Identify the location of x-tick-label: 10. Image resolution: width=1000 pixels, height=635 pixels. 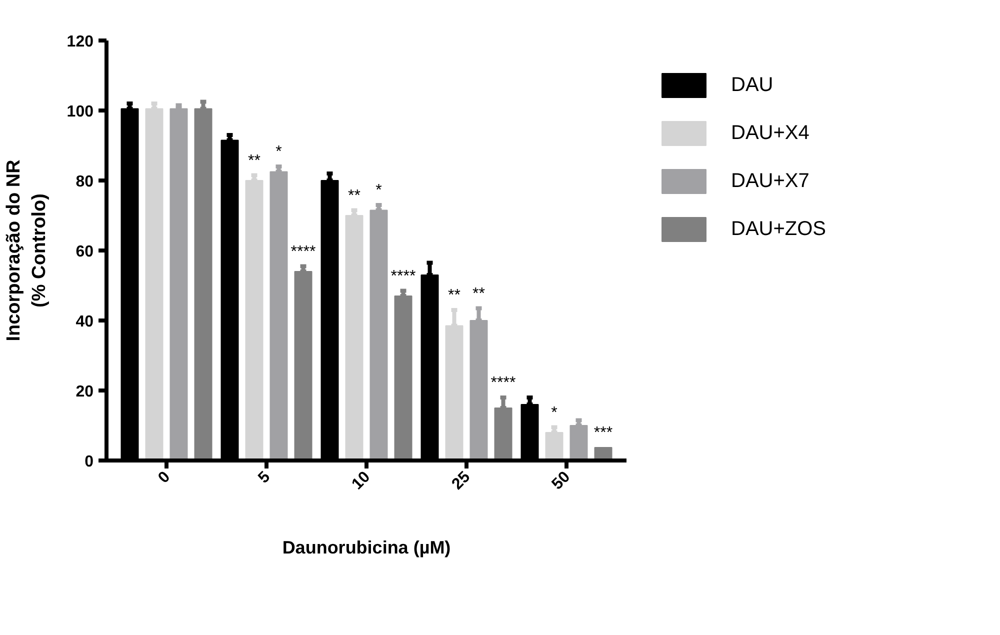
(361, 481).